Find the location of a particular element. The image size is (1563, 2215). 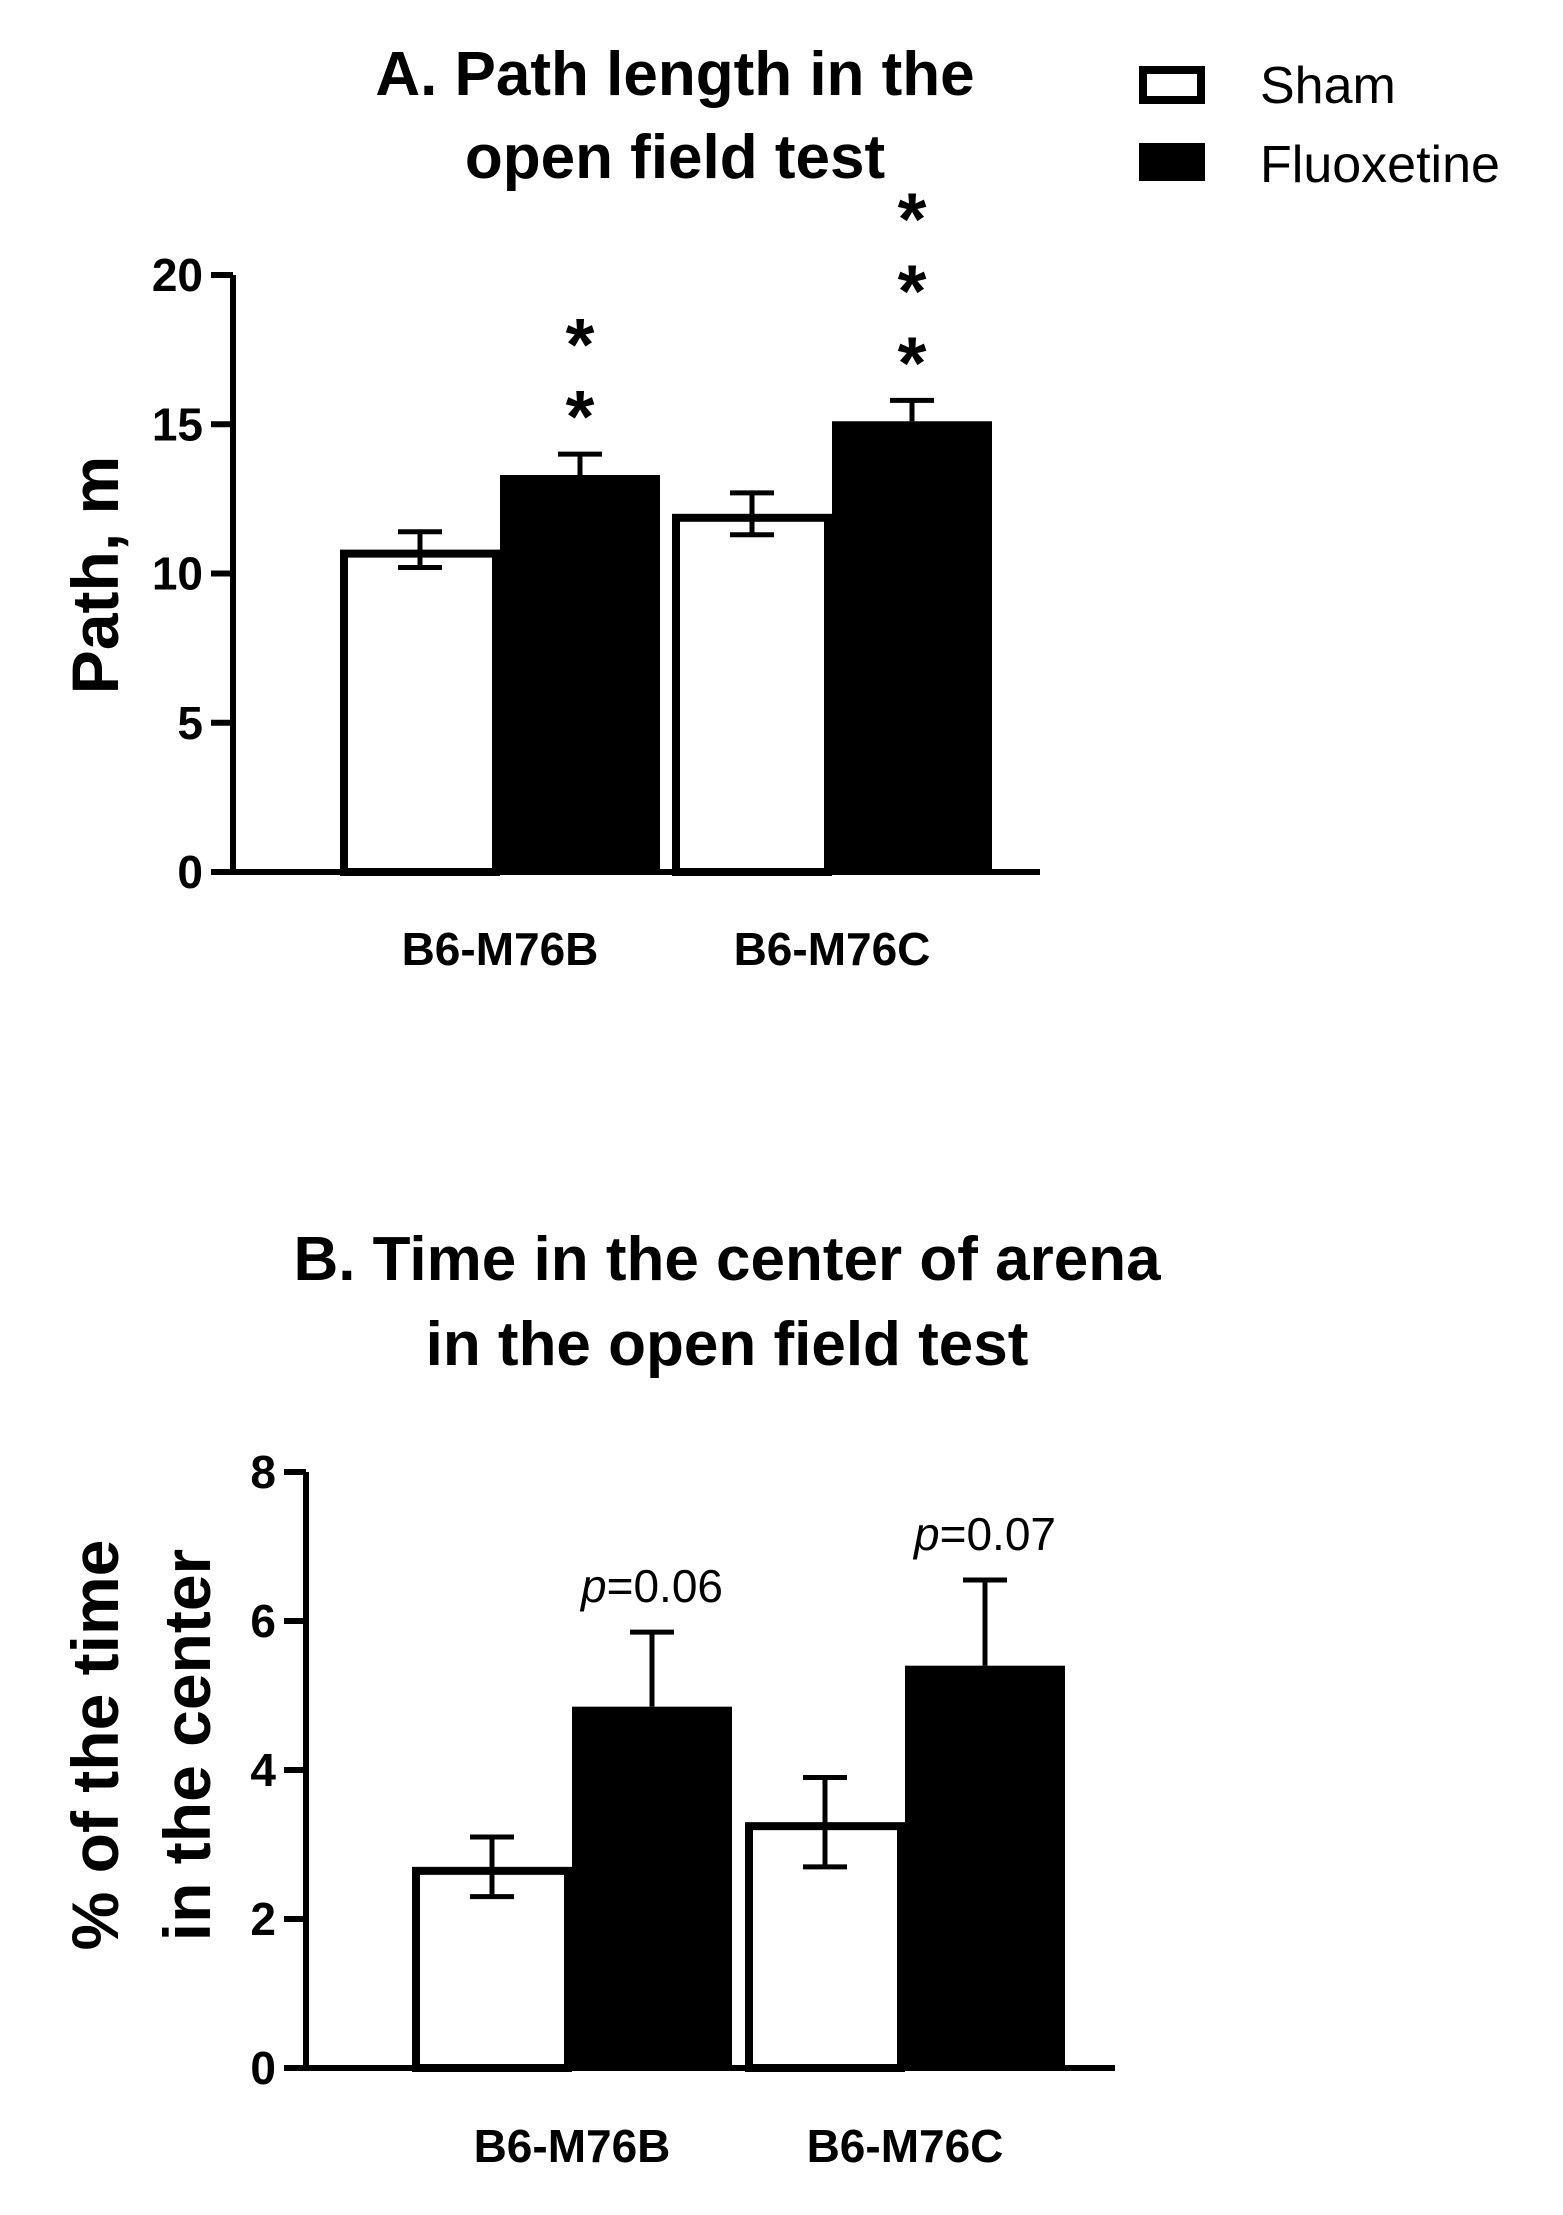

chart-b-title-line-1: B. Time in the center of arena is located at coordinates (727, 1259).